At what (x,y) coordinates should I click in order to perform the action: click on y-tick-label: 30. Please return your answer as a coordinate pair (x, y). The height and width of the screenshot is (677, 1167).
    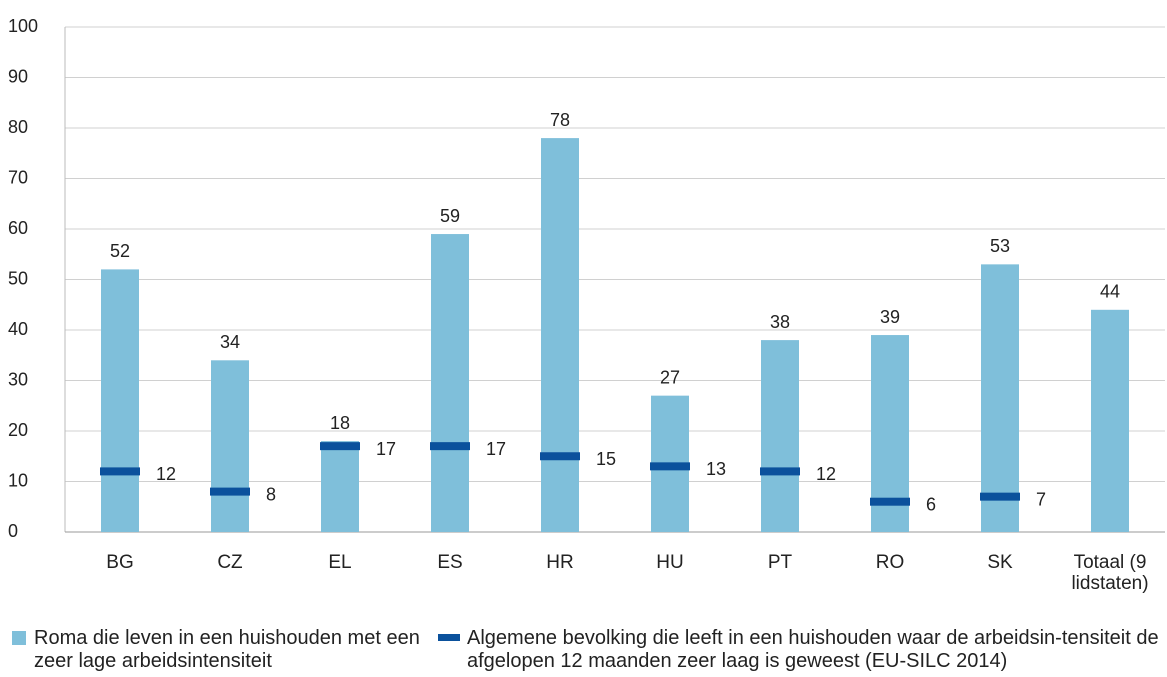
    Looking at the image, I should click on (18, 379).